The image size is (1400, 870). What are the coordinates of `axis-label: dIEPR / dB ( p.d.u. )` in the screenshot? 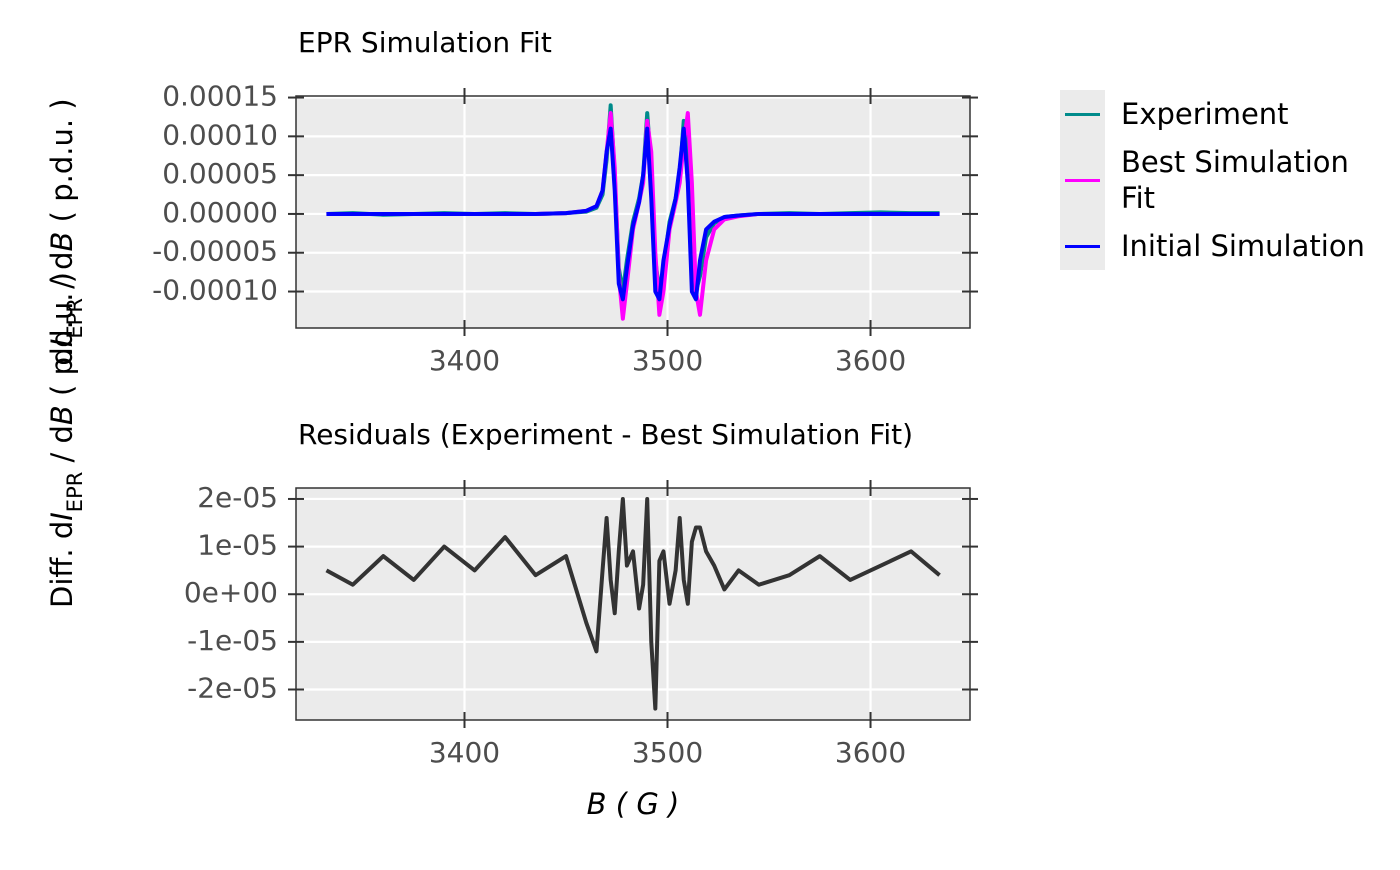 It's located at (66, 231).